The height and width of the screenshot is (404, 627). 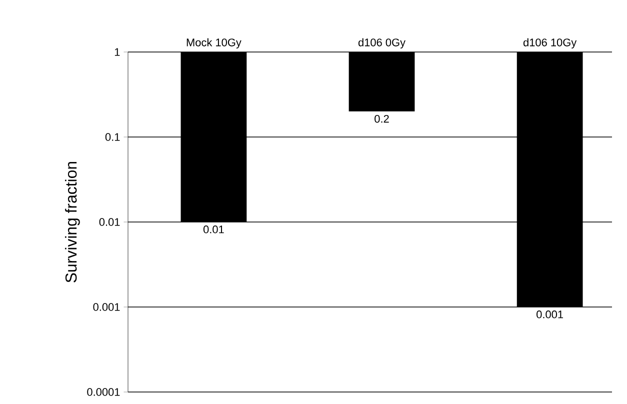 I want to click on y-axis-title: Surviving fraction, so click(x=72, y=222).